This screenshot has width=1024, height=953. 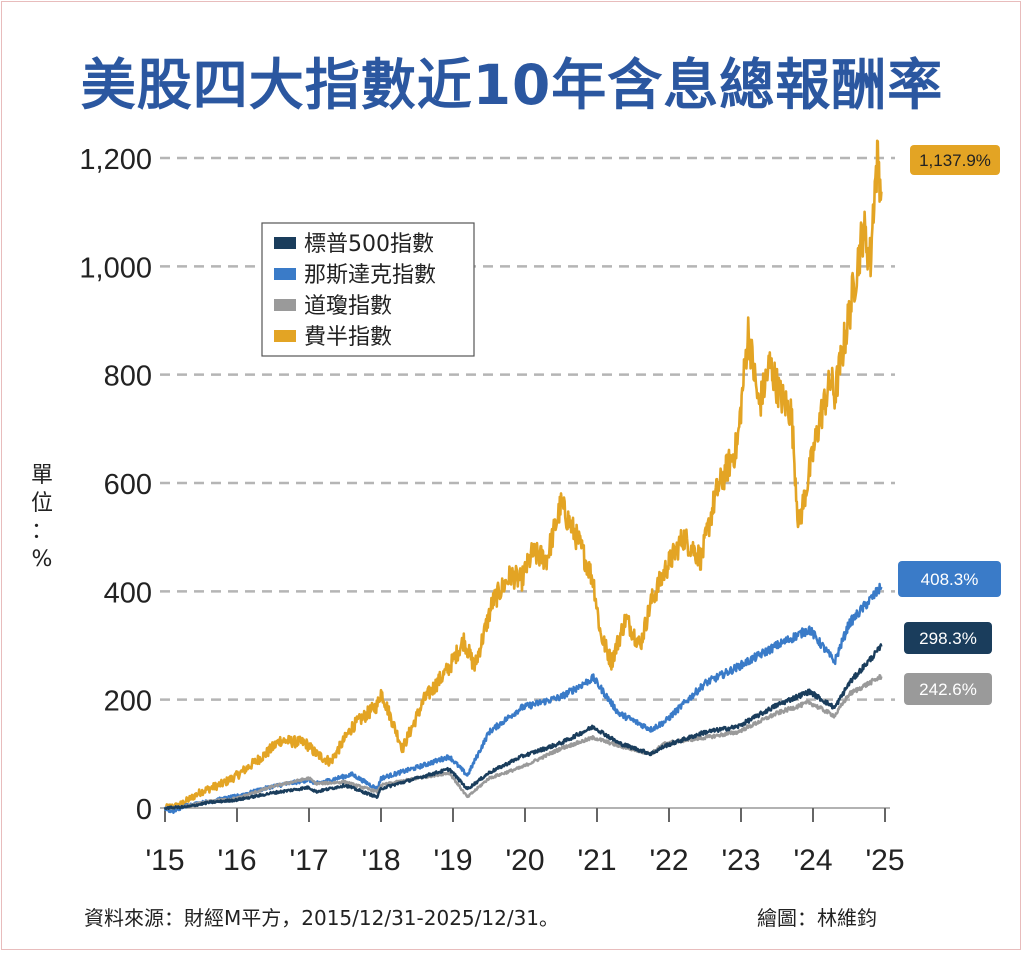 I want to click on y-axis-unit-label: 單 位 ： %, so click(x=42, y=518).